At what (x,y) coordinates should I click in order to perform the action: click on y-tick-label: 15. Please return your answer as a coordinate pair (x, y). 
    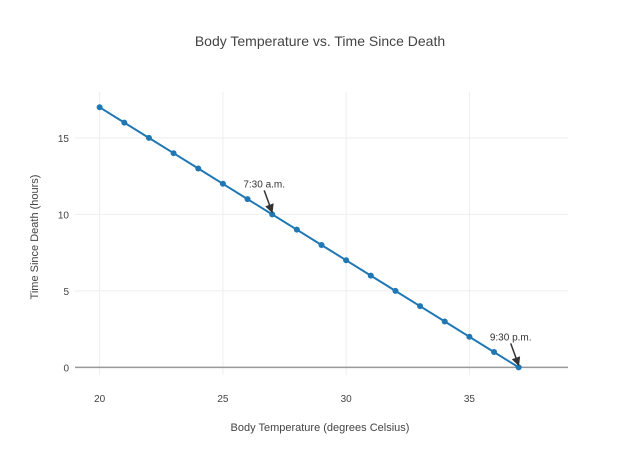
    Looking at the image, I should click on (64, 139).